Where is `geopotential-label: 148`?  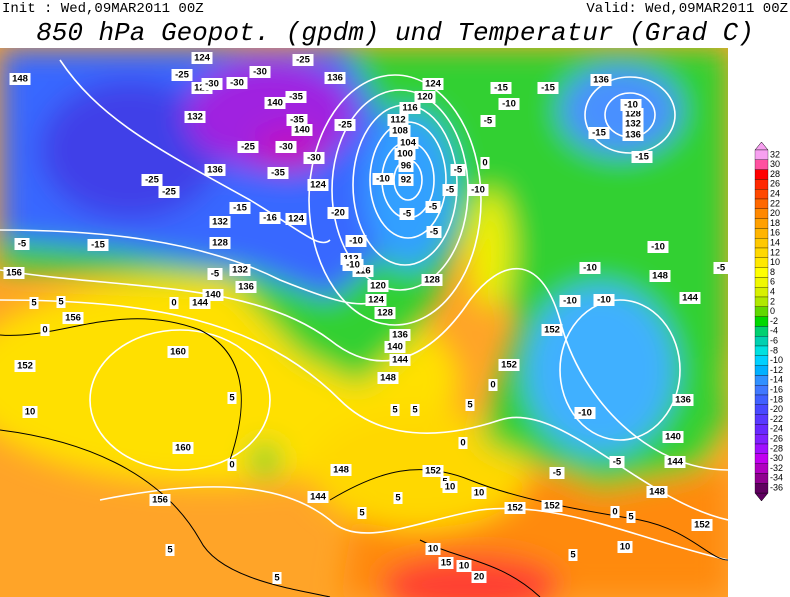
geopotential-label: 148 is located at coordinates (20, 79).